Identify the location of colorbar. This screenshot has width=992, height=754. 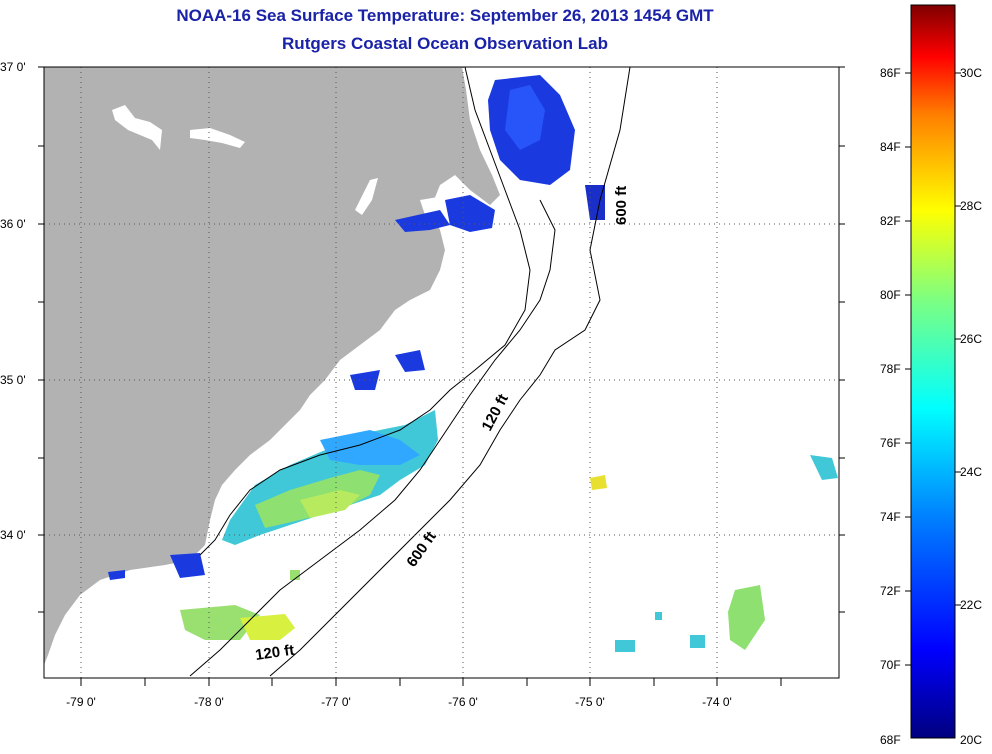
(933, 371).